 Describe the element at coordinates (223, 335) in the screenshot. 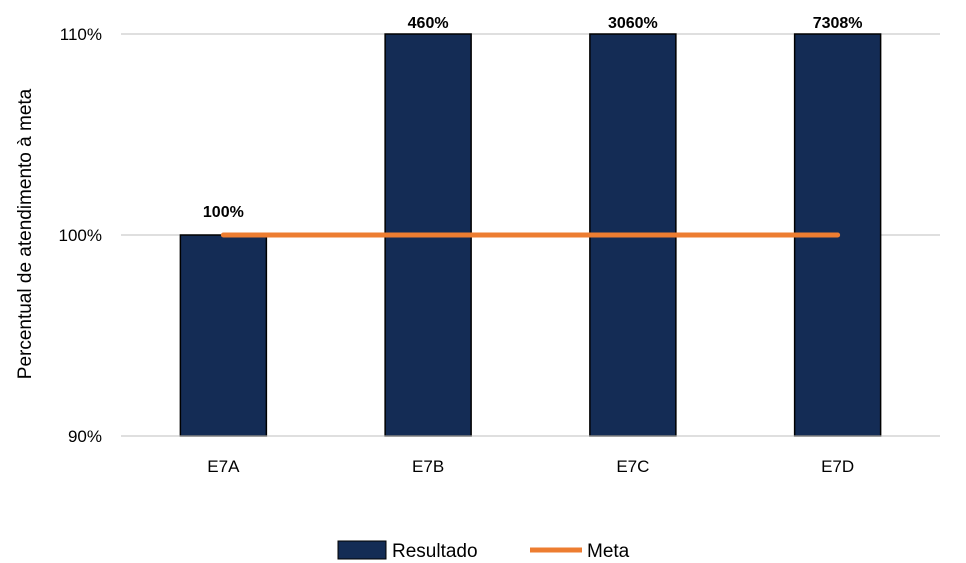

I see `bar` at that location.